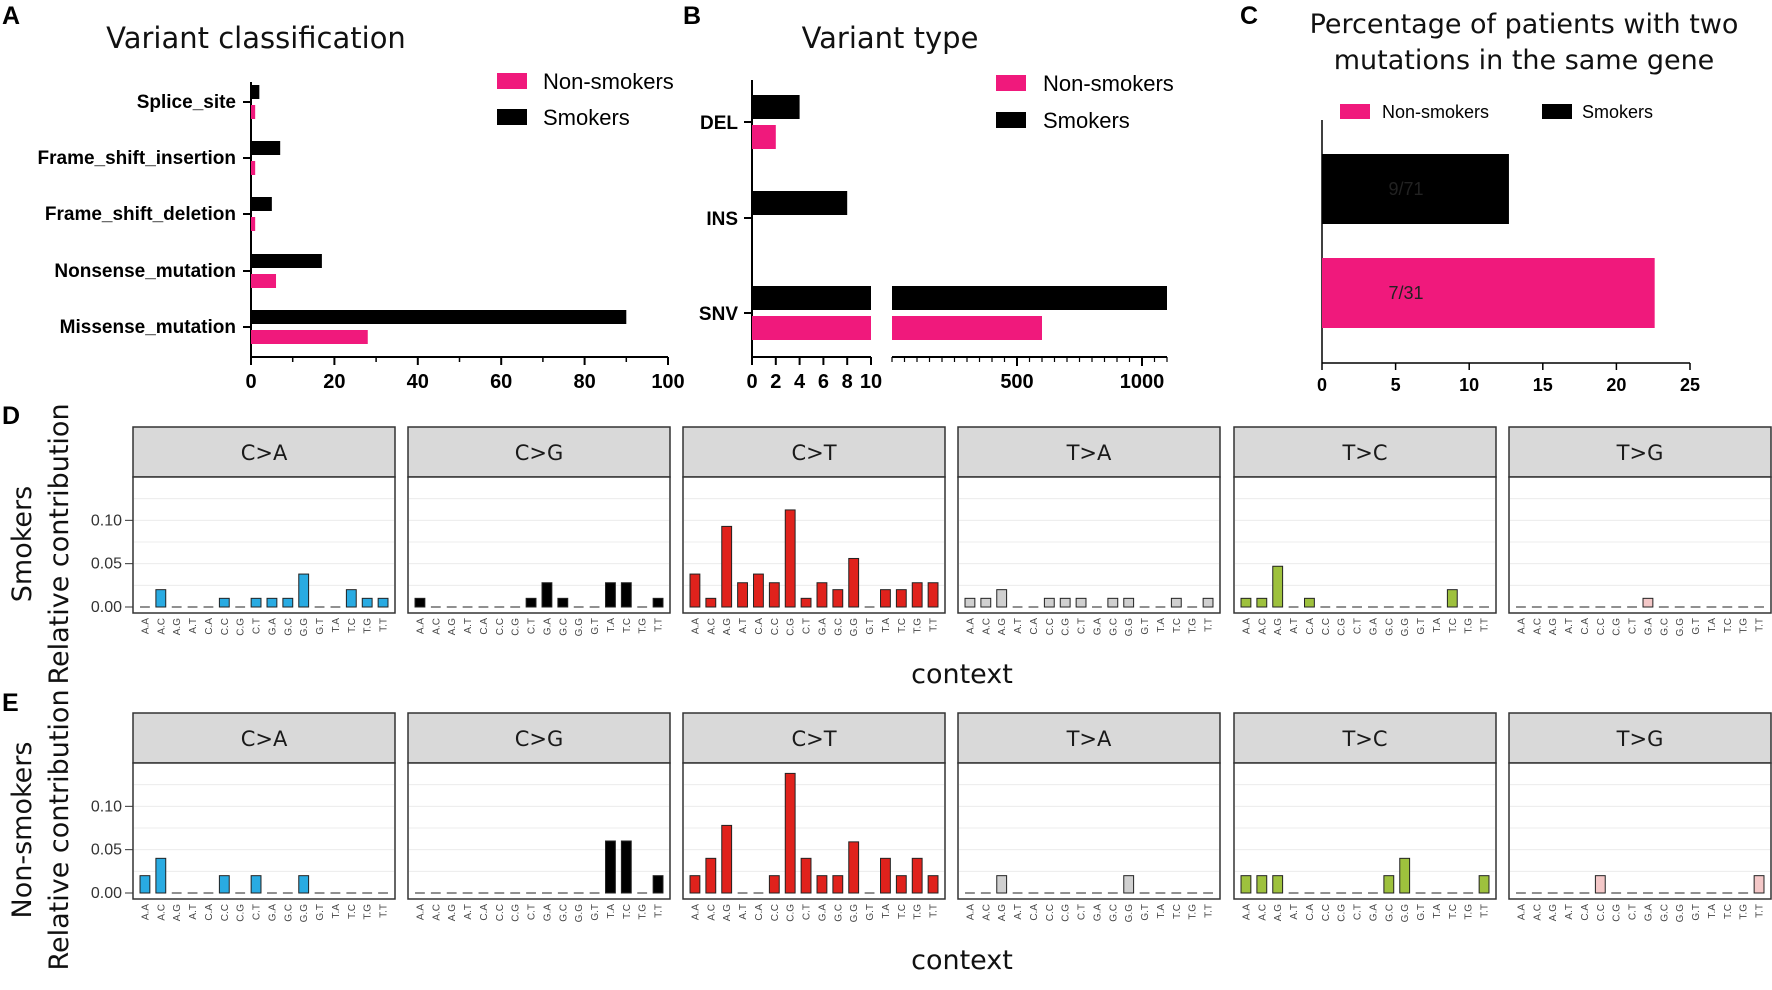  Describe the element at coordinates (1569, 626) in the screenshot. I see `chart-d-facet-t-g-context-label: A.T` at that location.